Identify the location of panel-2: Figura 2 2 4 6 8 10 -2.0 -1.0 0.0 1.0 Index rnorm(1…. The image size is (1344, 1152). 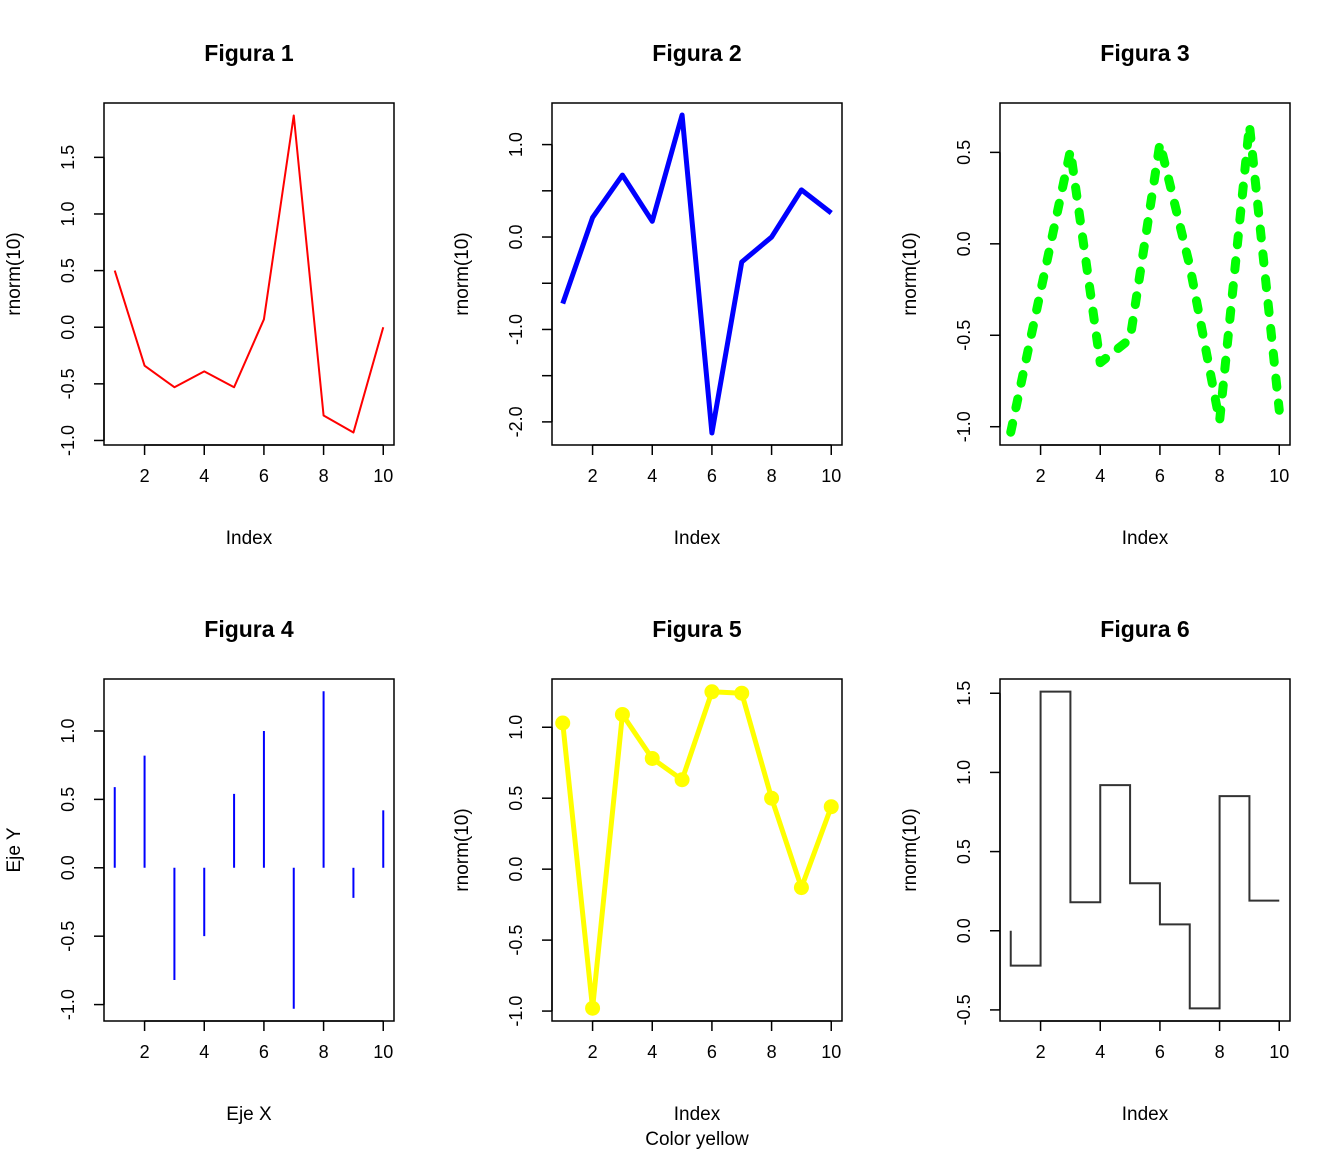
(647, 294).